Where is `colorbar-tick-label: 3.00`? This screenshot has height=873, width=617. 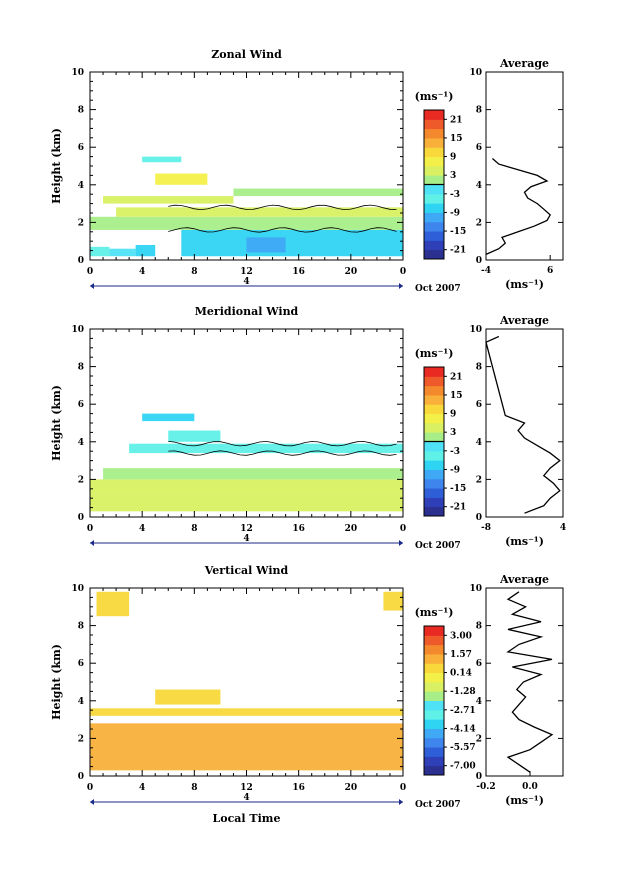 colorbar-tick-label: 3.00 is located at coordinates (461, 636).